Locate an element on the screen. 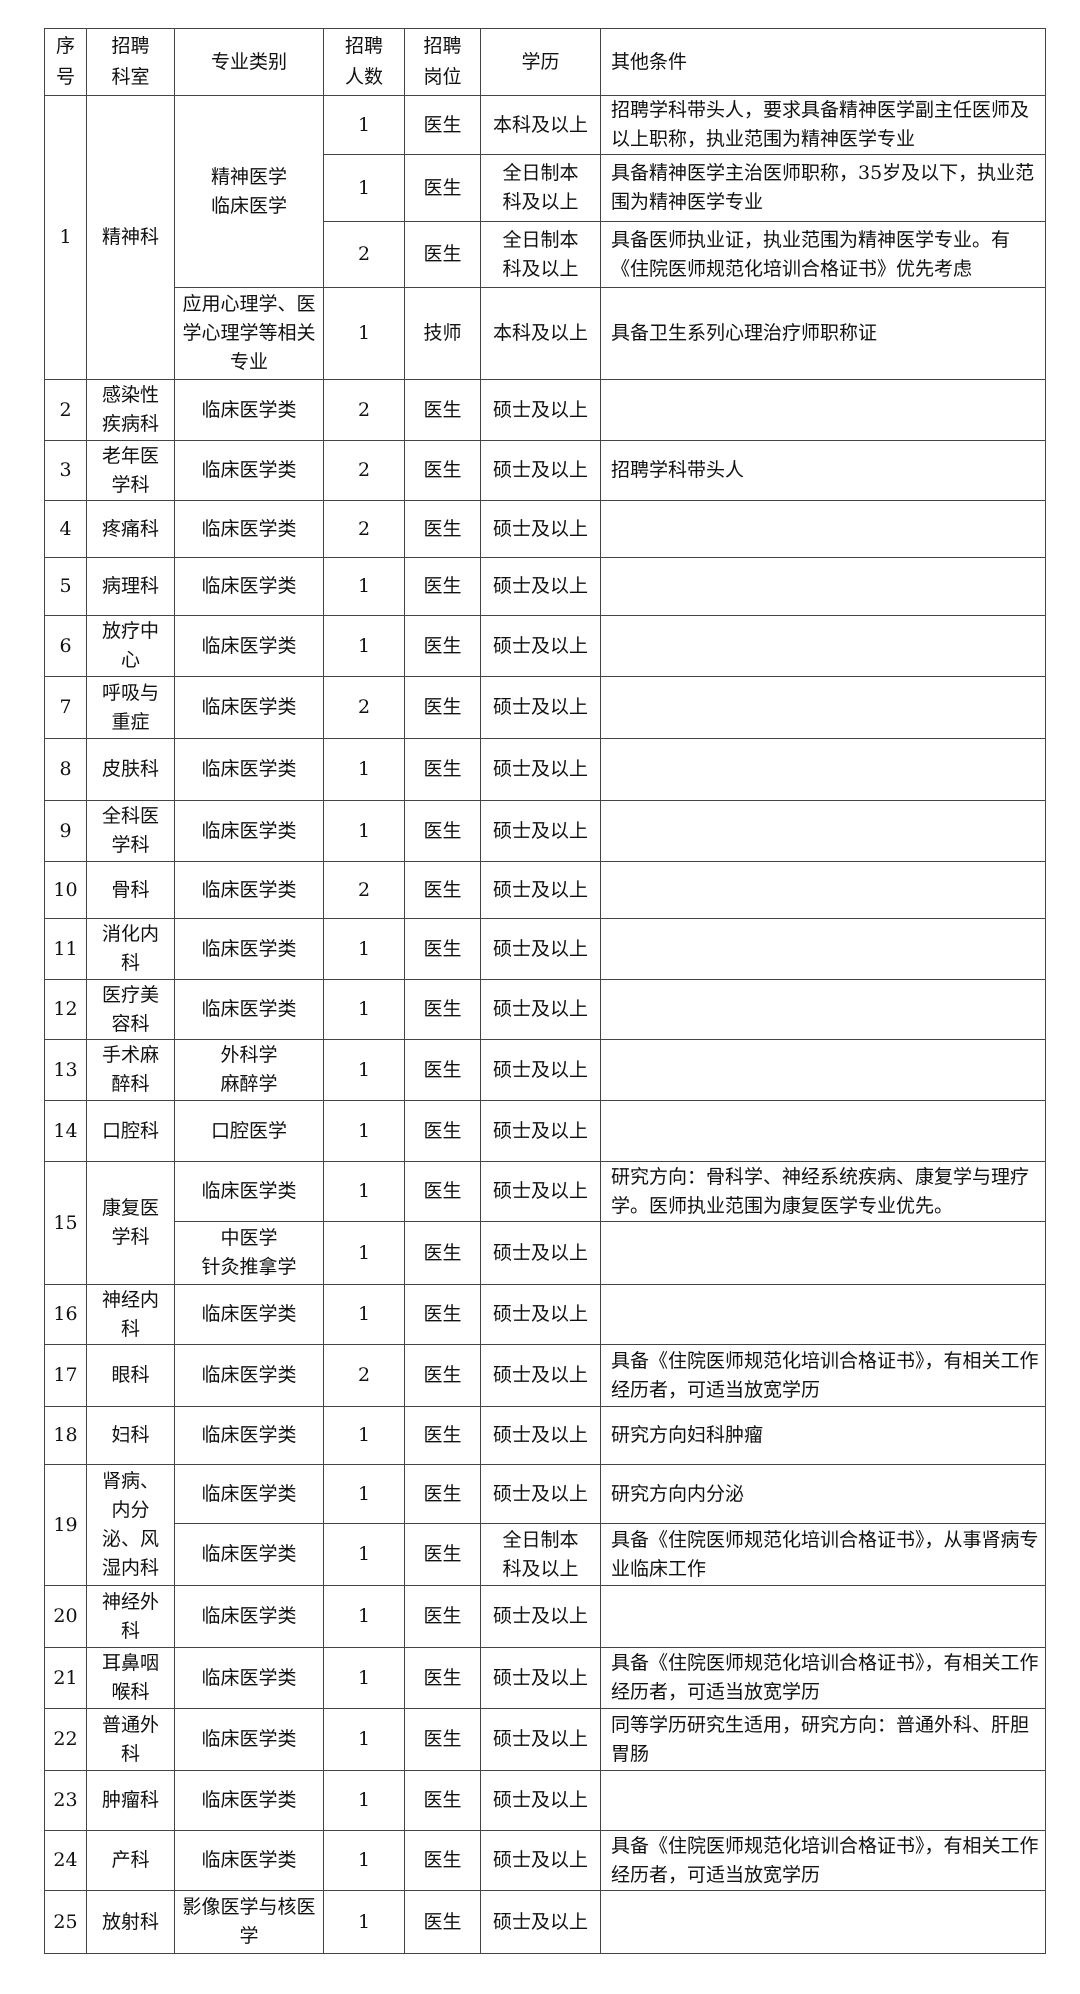  education: 全日制本科及以上 is located at coordinates (540, 254).